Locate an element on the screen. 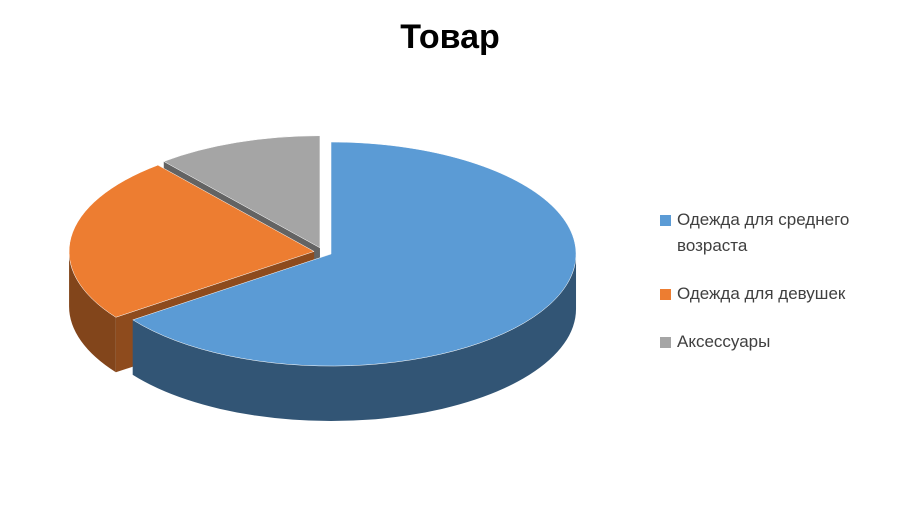 The image size is (900, 525). legend-item: Аксессуары is located at coordinates (775, 342).